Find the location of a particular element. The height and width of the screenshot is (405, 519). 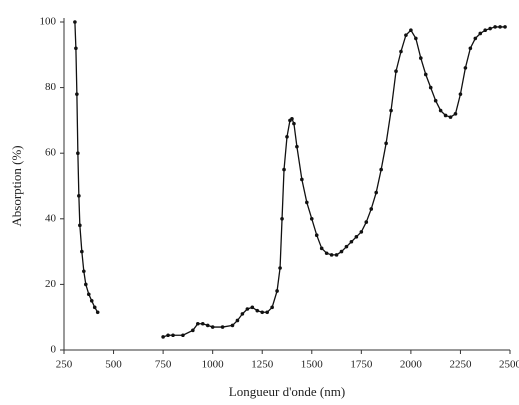

x-tick-label: 1750 is located at coordinates (361, 365).